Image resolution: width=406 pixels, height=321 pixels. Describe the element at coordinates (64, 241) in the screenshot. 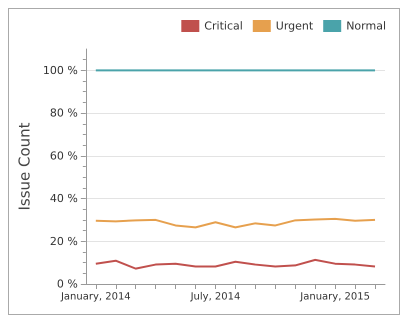

I see `y-tick-label: 20 %` at that location.